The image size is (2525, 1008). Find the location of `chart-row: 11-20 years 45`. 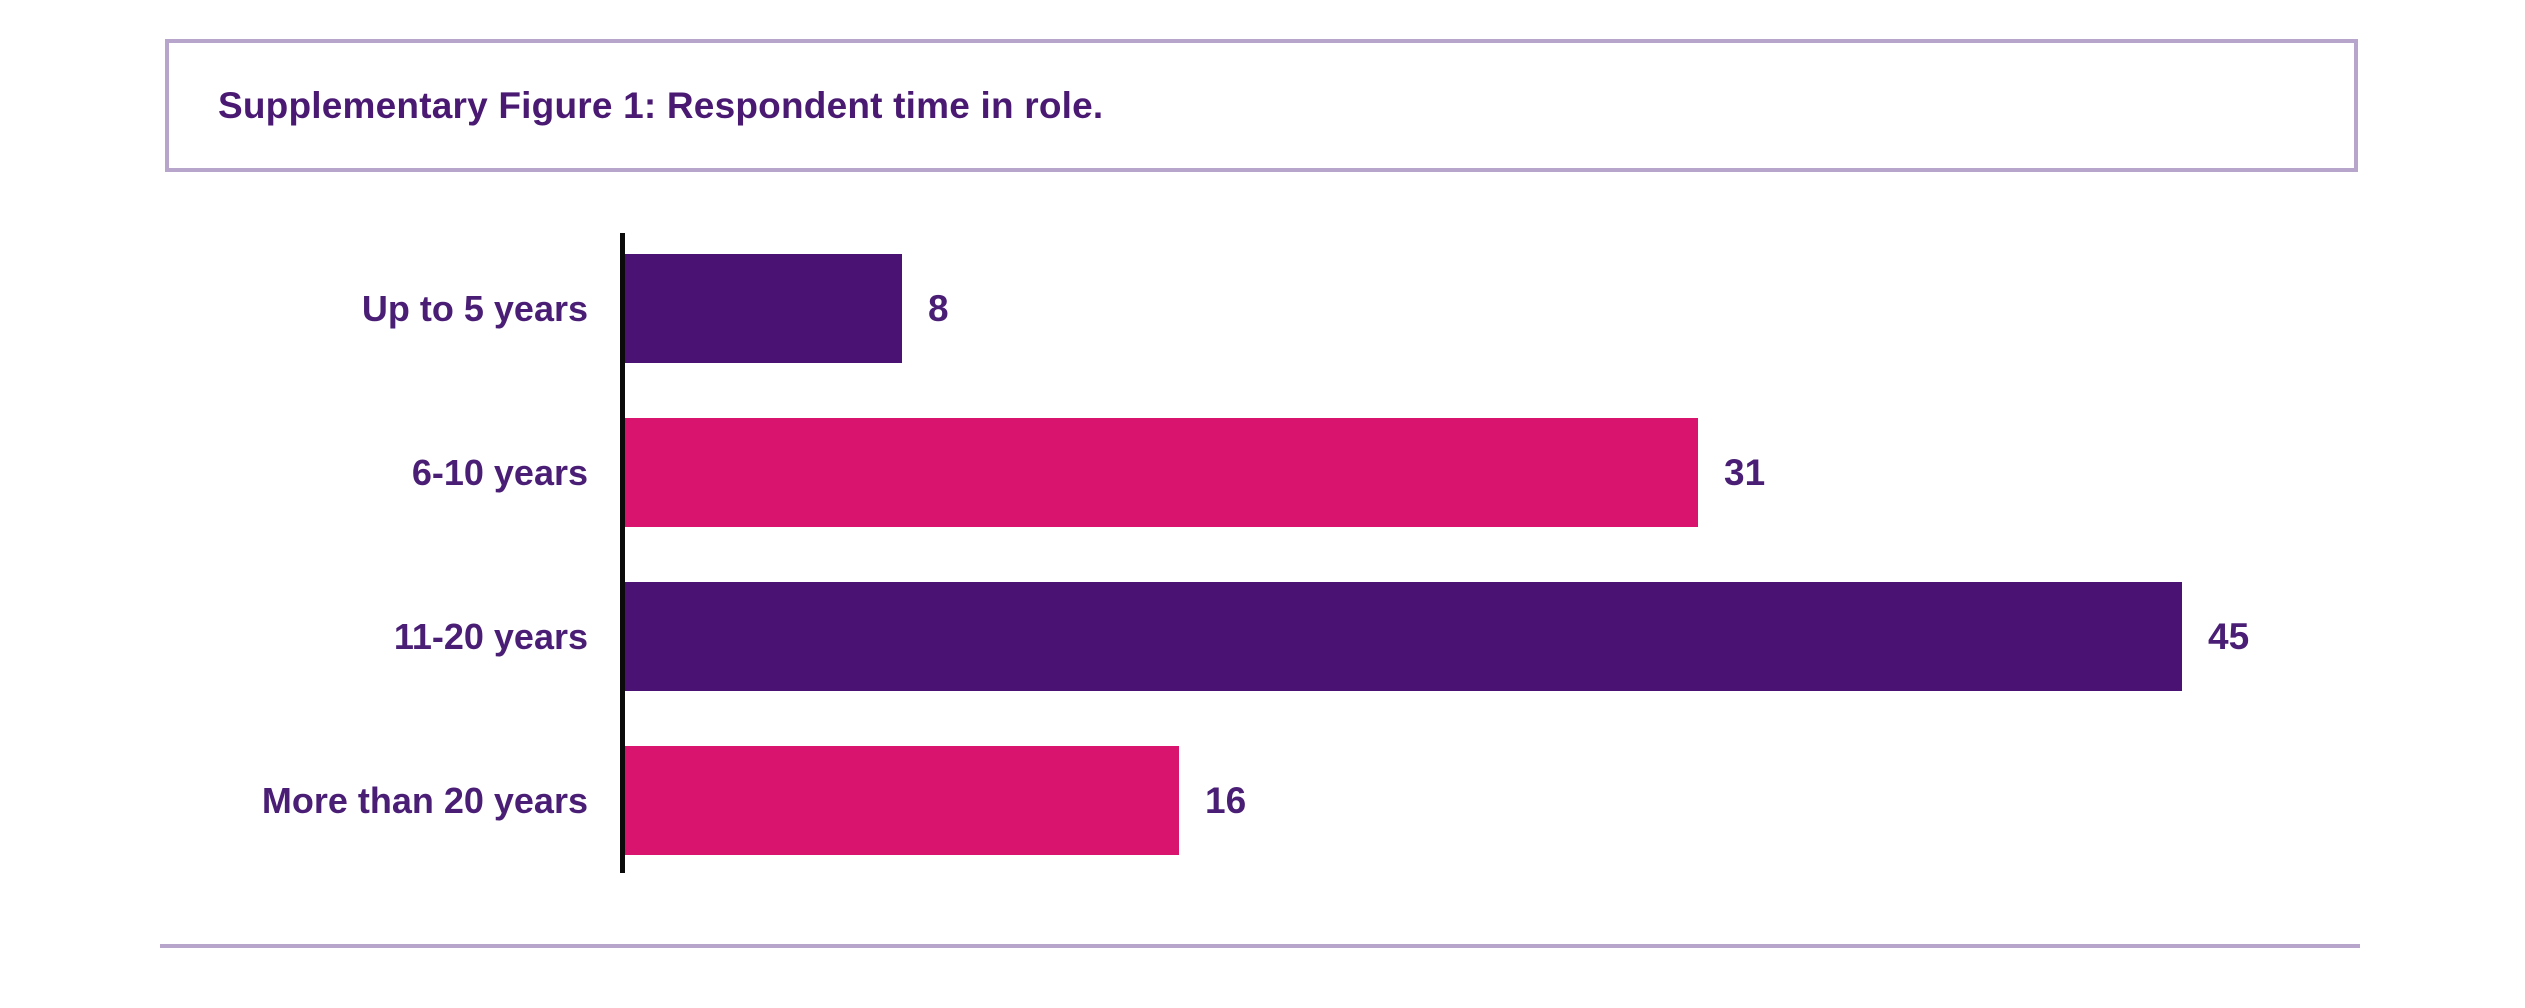

chart-row: 11-20 years 45 is located at coordinates (1262, 636).